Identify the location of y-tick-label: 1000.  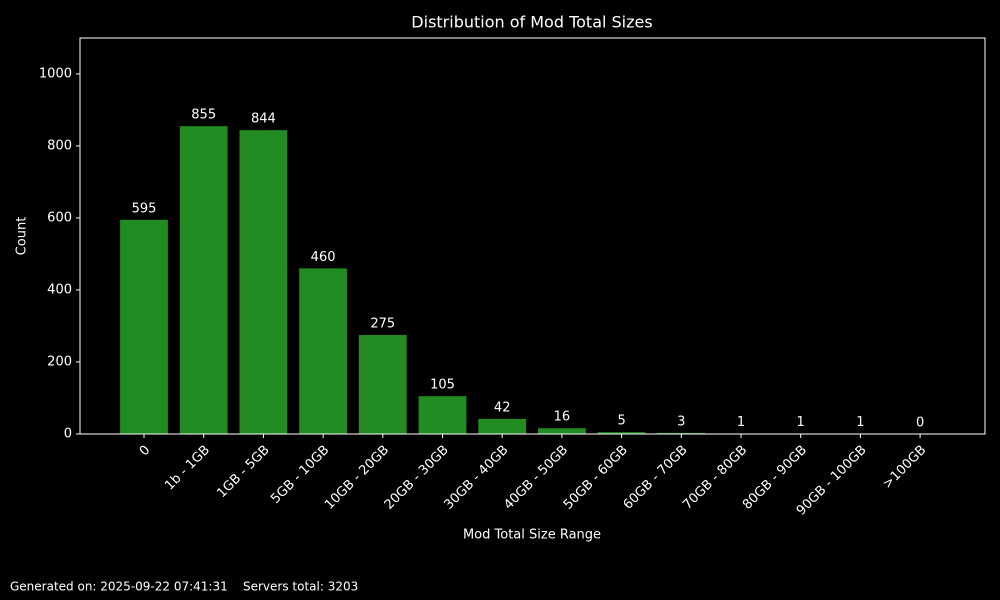
(55, 74).